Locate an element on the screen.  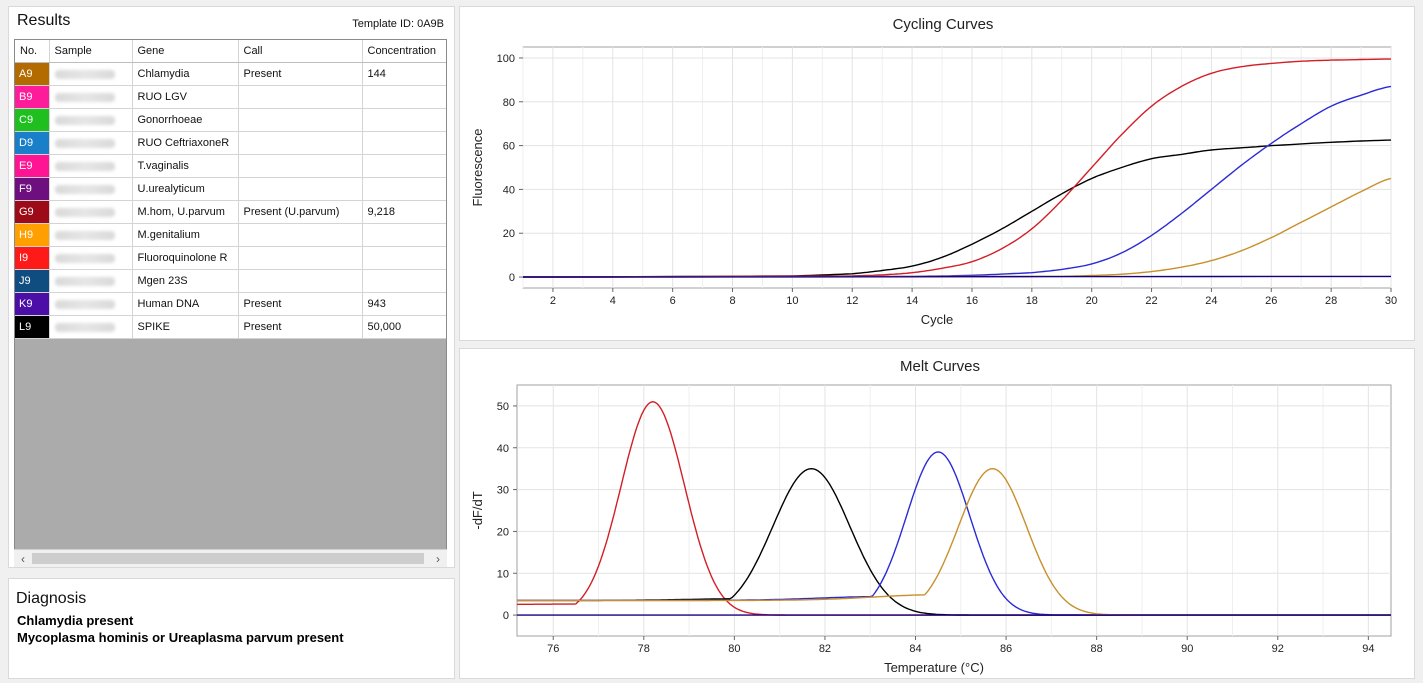
well-number-cell: E9 is located at coordinates (32, 166).